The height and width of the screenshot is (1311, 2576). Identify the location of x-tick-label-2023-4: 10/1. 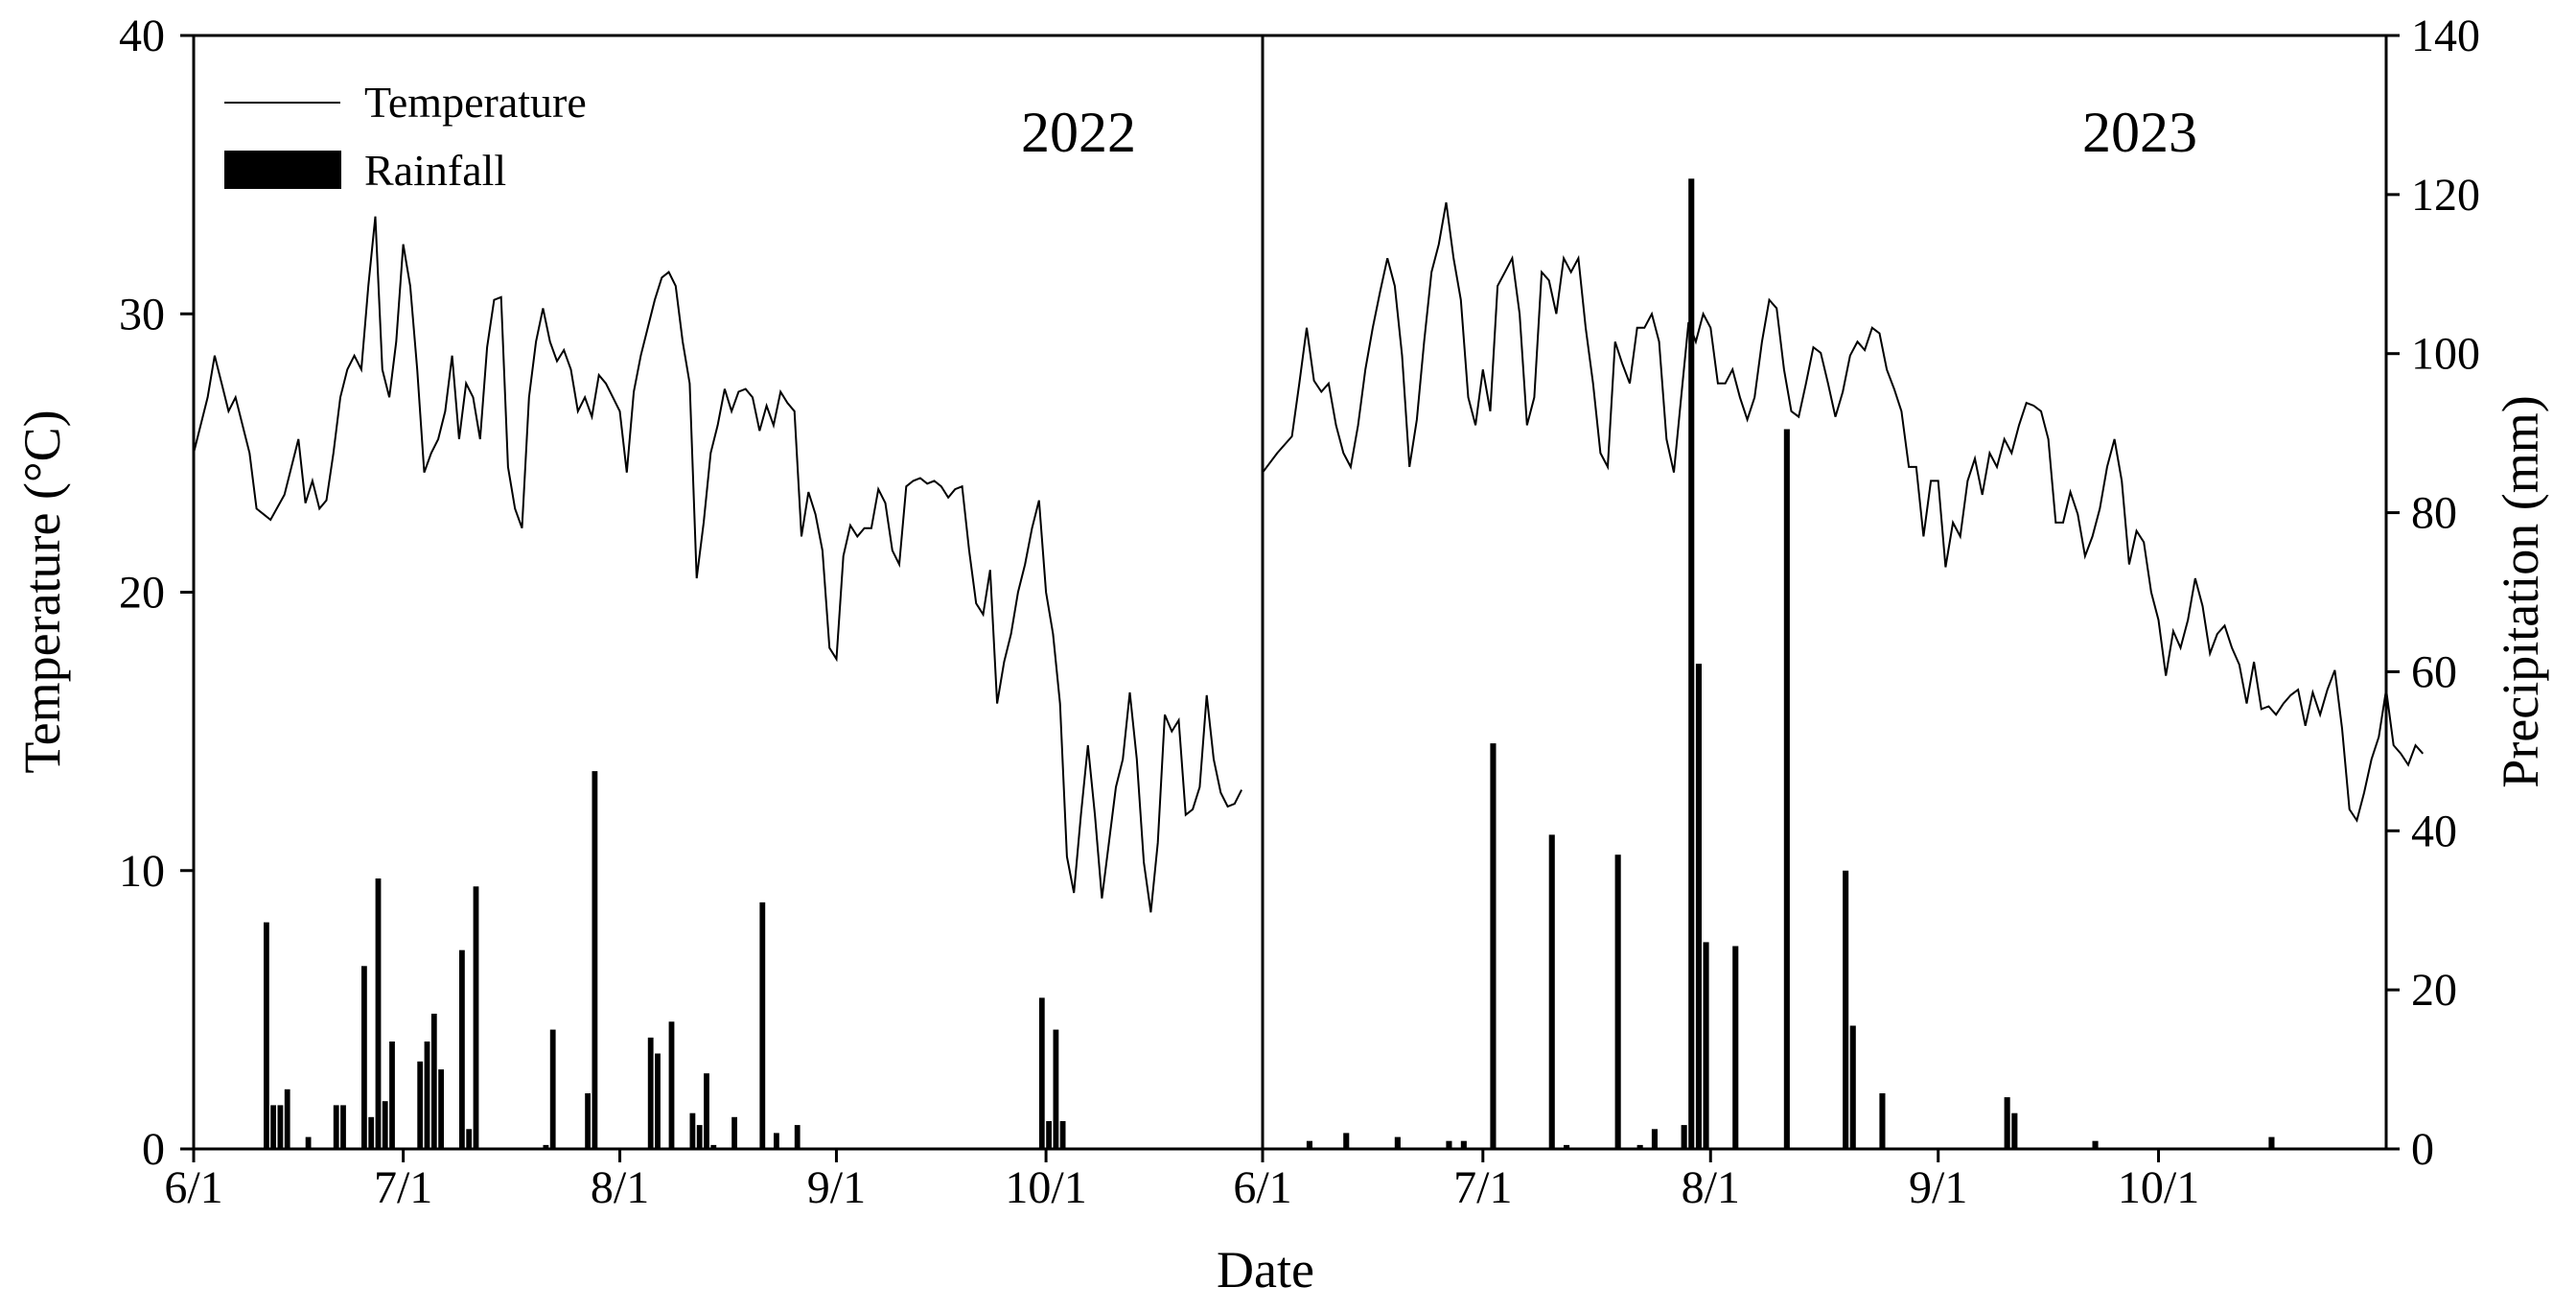
(2158, 1187).